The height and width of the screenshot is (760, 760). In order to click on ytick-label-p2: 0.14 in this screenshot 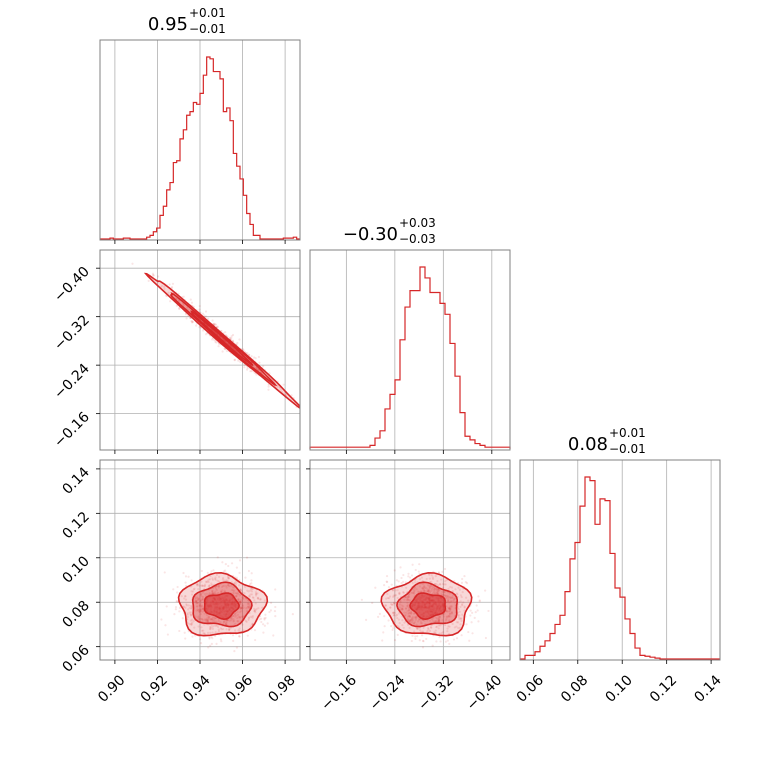, I will do `click(75, 480)`.